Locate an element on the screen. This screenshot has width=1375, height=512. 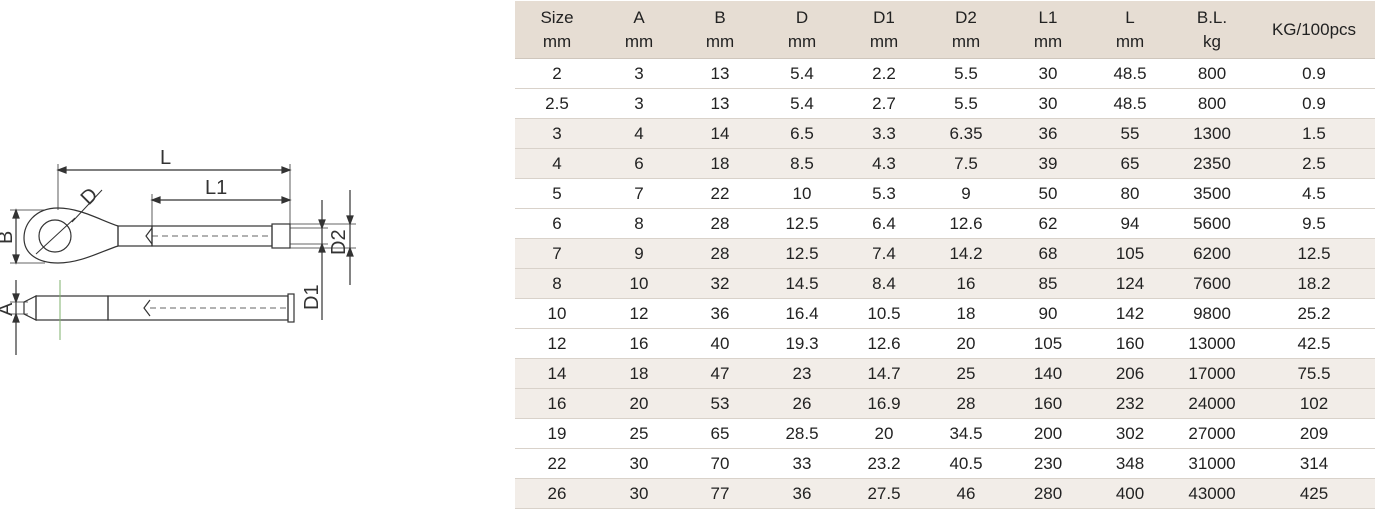
table-cell: 8.5 is located at coordinates (802, 163).